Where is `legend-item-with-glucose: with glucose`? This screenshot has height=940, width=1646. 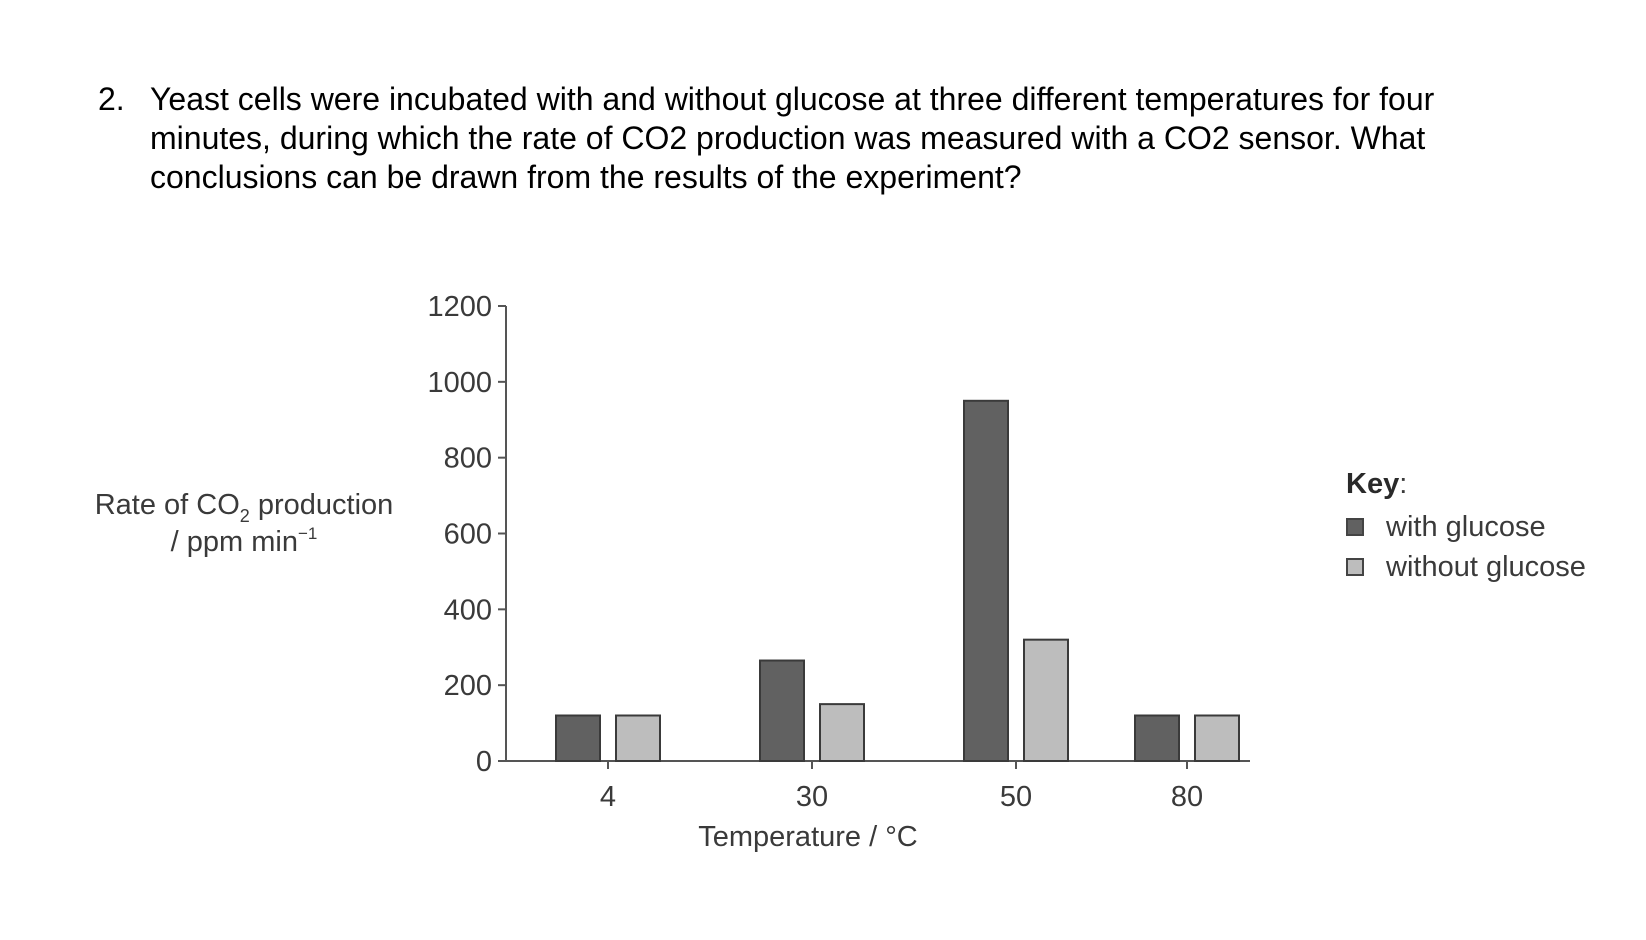 legend-item-with-glucose: with glucose is located at coordinates (1466, 527).